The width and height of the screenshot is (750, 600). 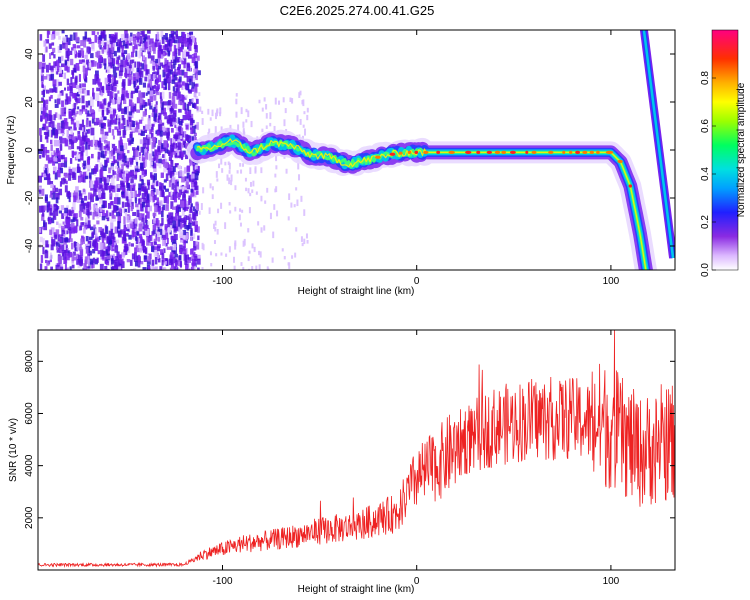 I want to click on snr-y-tick-label: 4000, so click(x=29, y=465).